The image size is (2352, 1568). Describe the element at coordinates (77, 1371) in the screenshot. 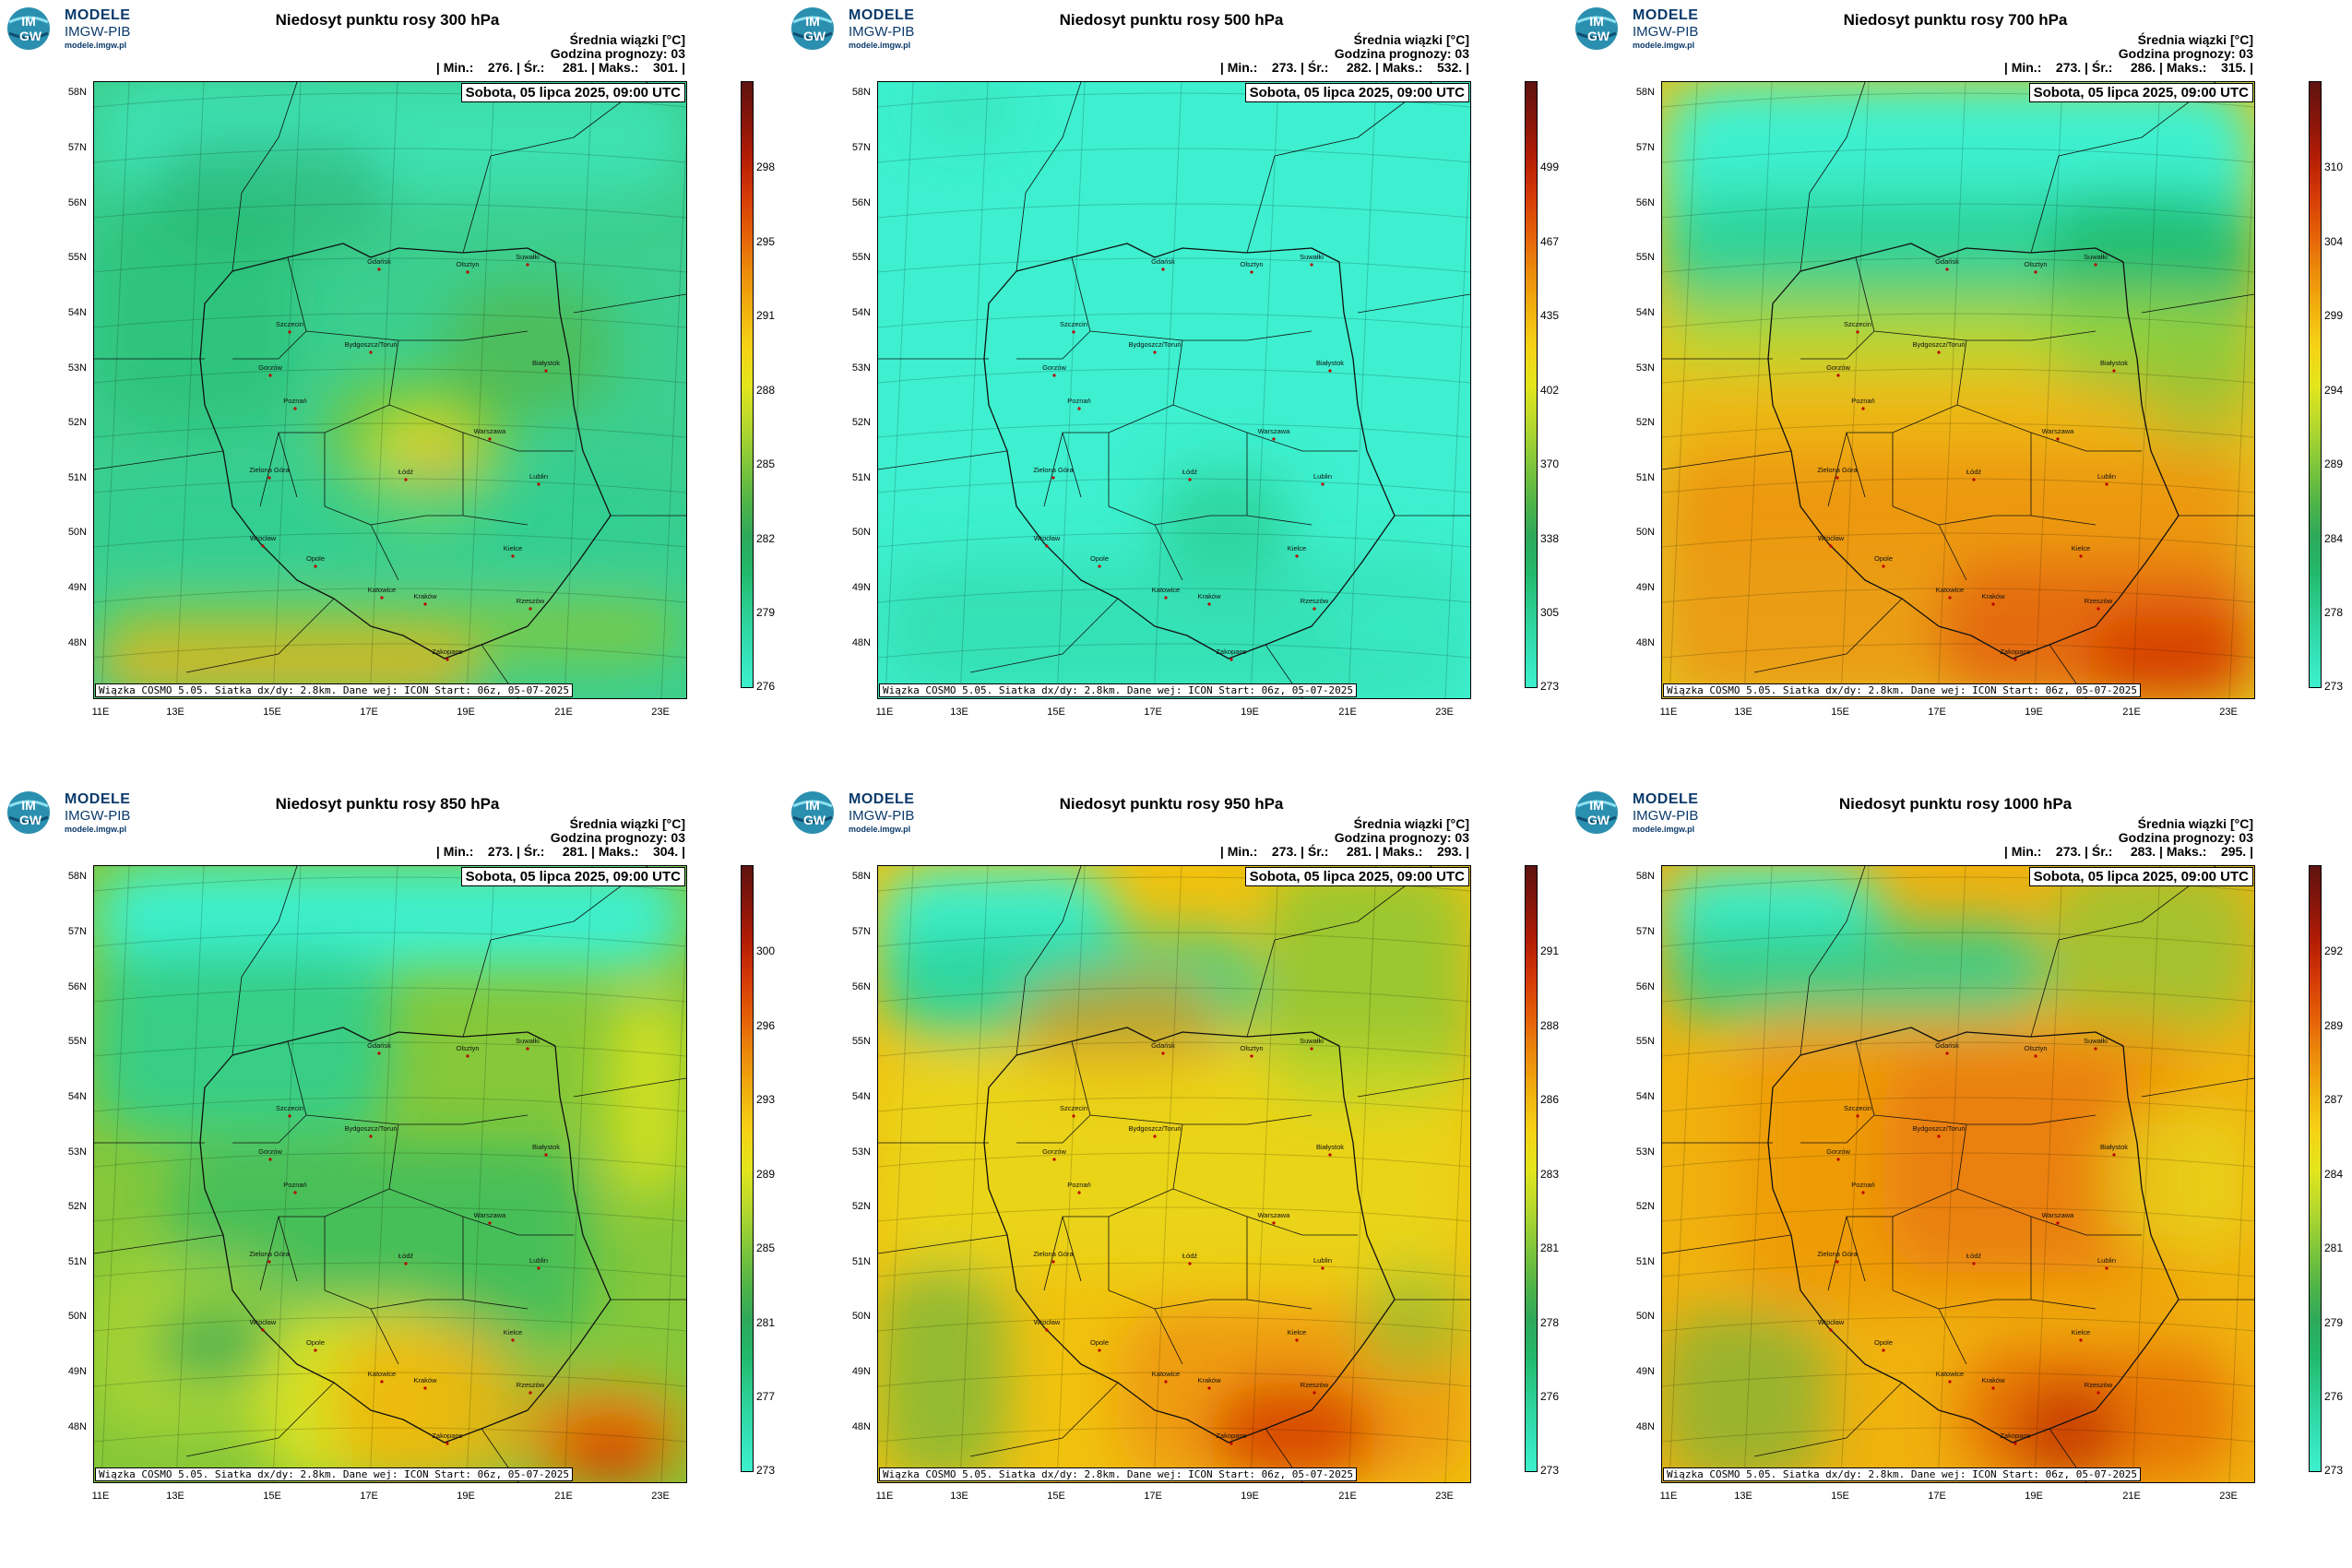

I see `latitude-label: 49N` at that location.